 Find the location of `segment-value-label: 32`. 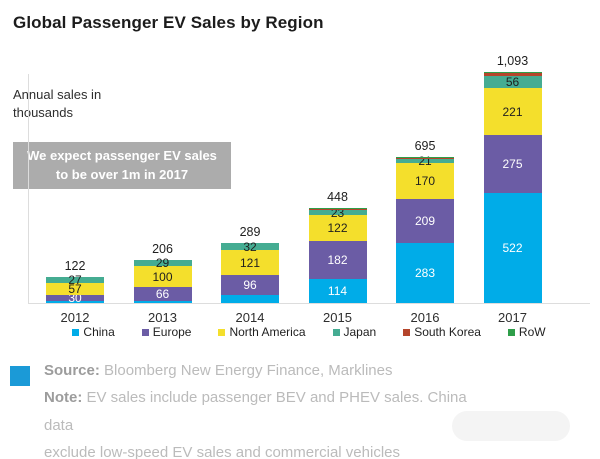

segment-value-label: 32 is located at coordinates (250, 246).